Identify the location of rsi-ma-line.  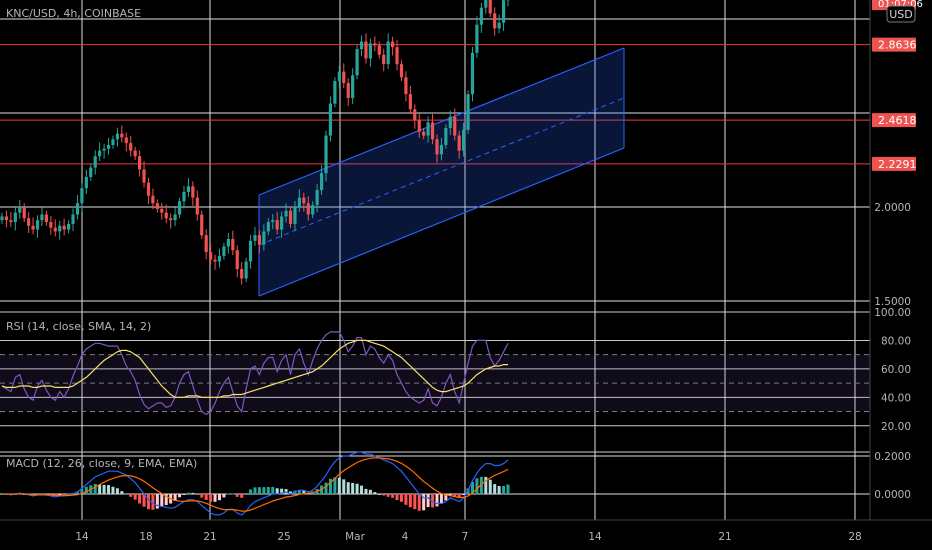
(254, 368).